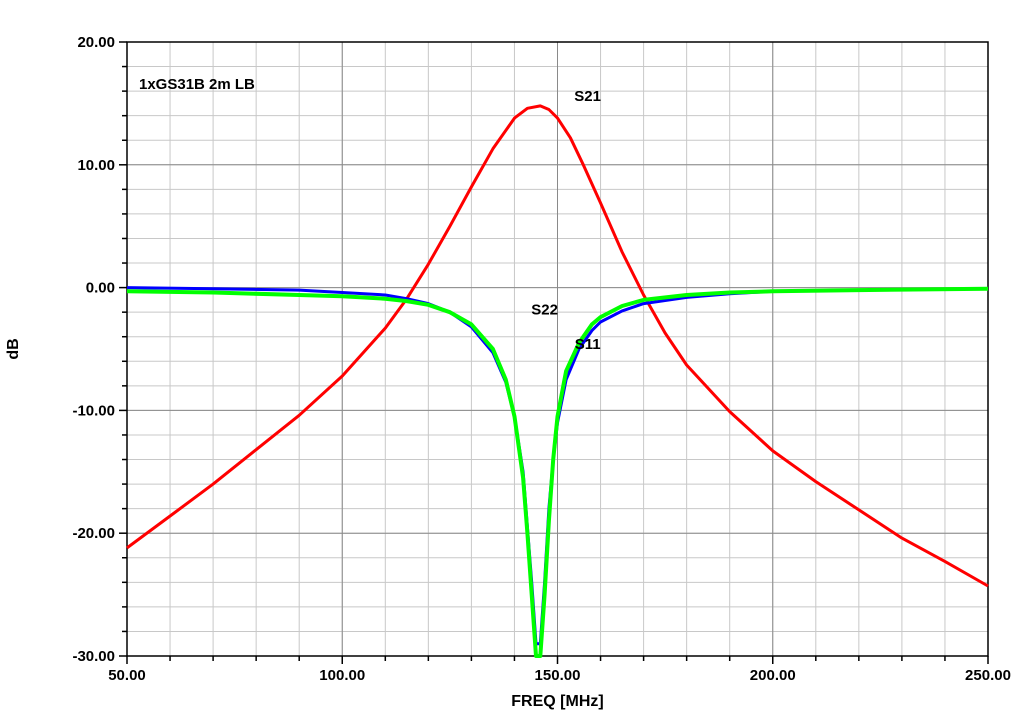 The image size is (1015, 718). Describe the element at coordinates (13, 348) in the screenshot. I see `y-axis-label: dB` at that location.